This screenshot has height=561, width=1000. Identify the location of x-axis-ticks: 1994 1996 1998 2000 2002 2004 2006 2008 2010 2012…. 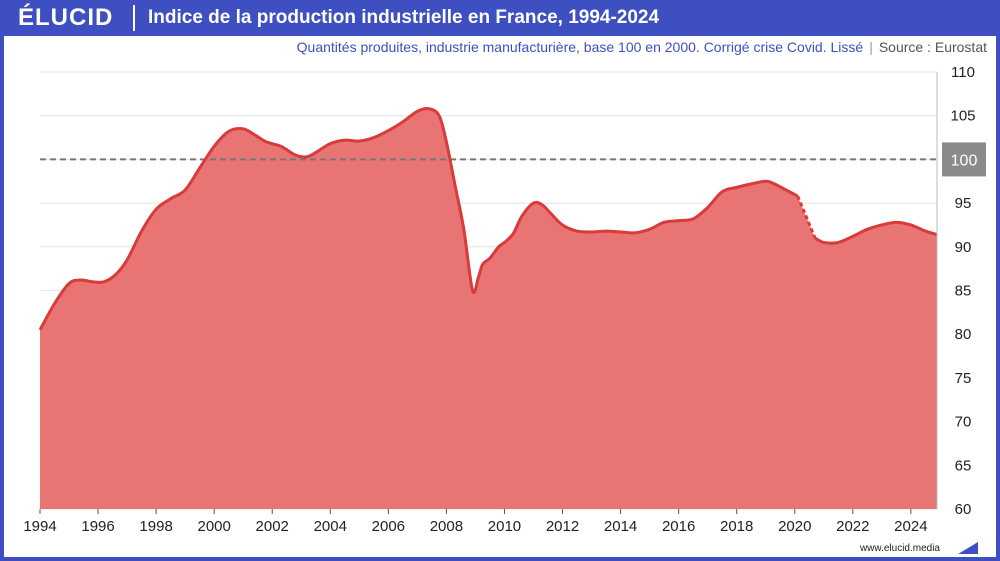
(475, 522).